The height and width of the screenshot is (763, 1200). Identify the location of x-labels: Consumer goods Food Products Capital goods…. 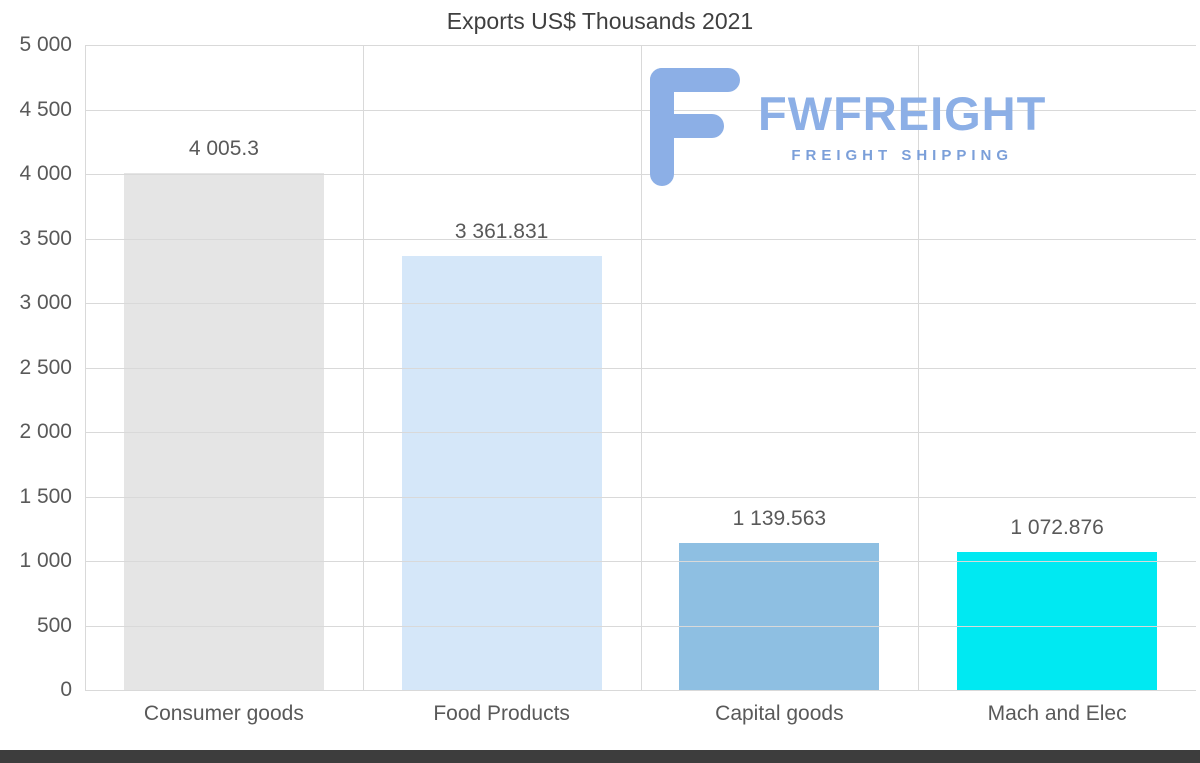
(640, 714).